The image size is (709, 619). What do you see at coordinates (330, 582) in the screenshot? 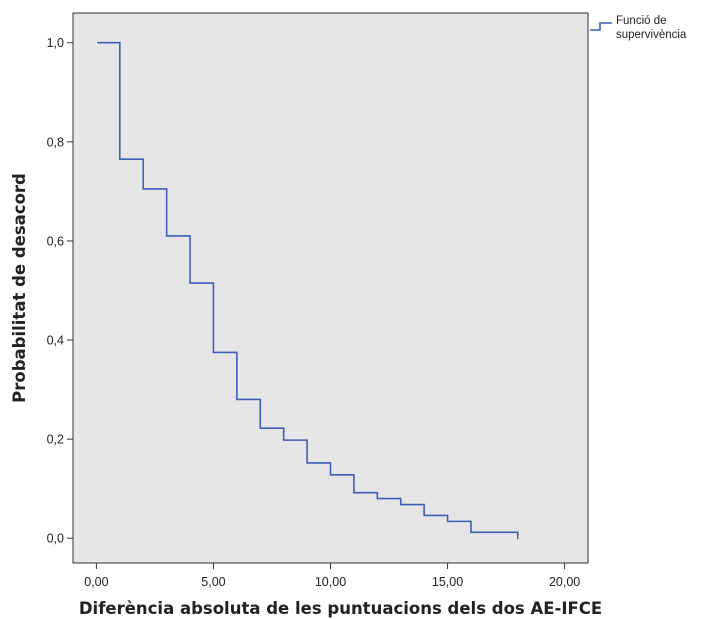
I see `x-tick-label: 10,00` at bounding box center [330, 582].